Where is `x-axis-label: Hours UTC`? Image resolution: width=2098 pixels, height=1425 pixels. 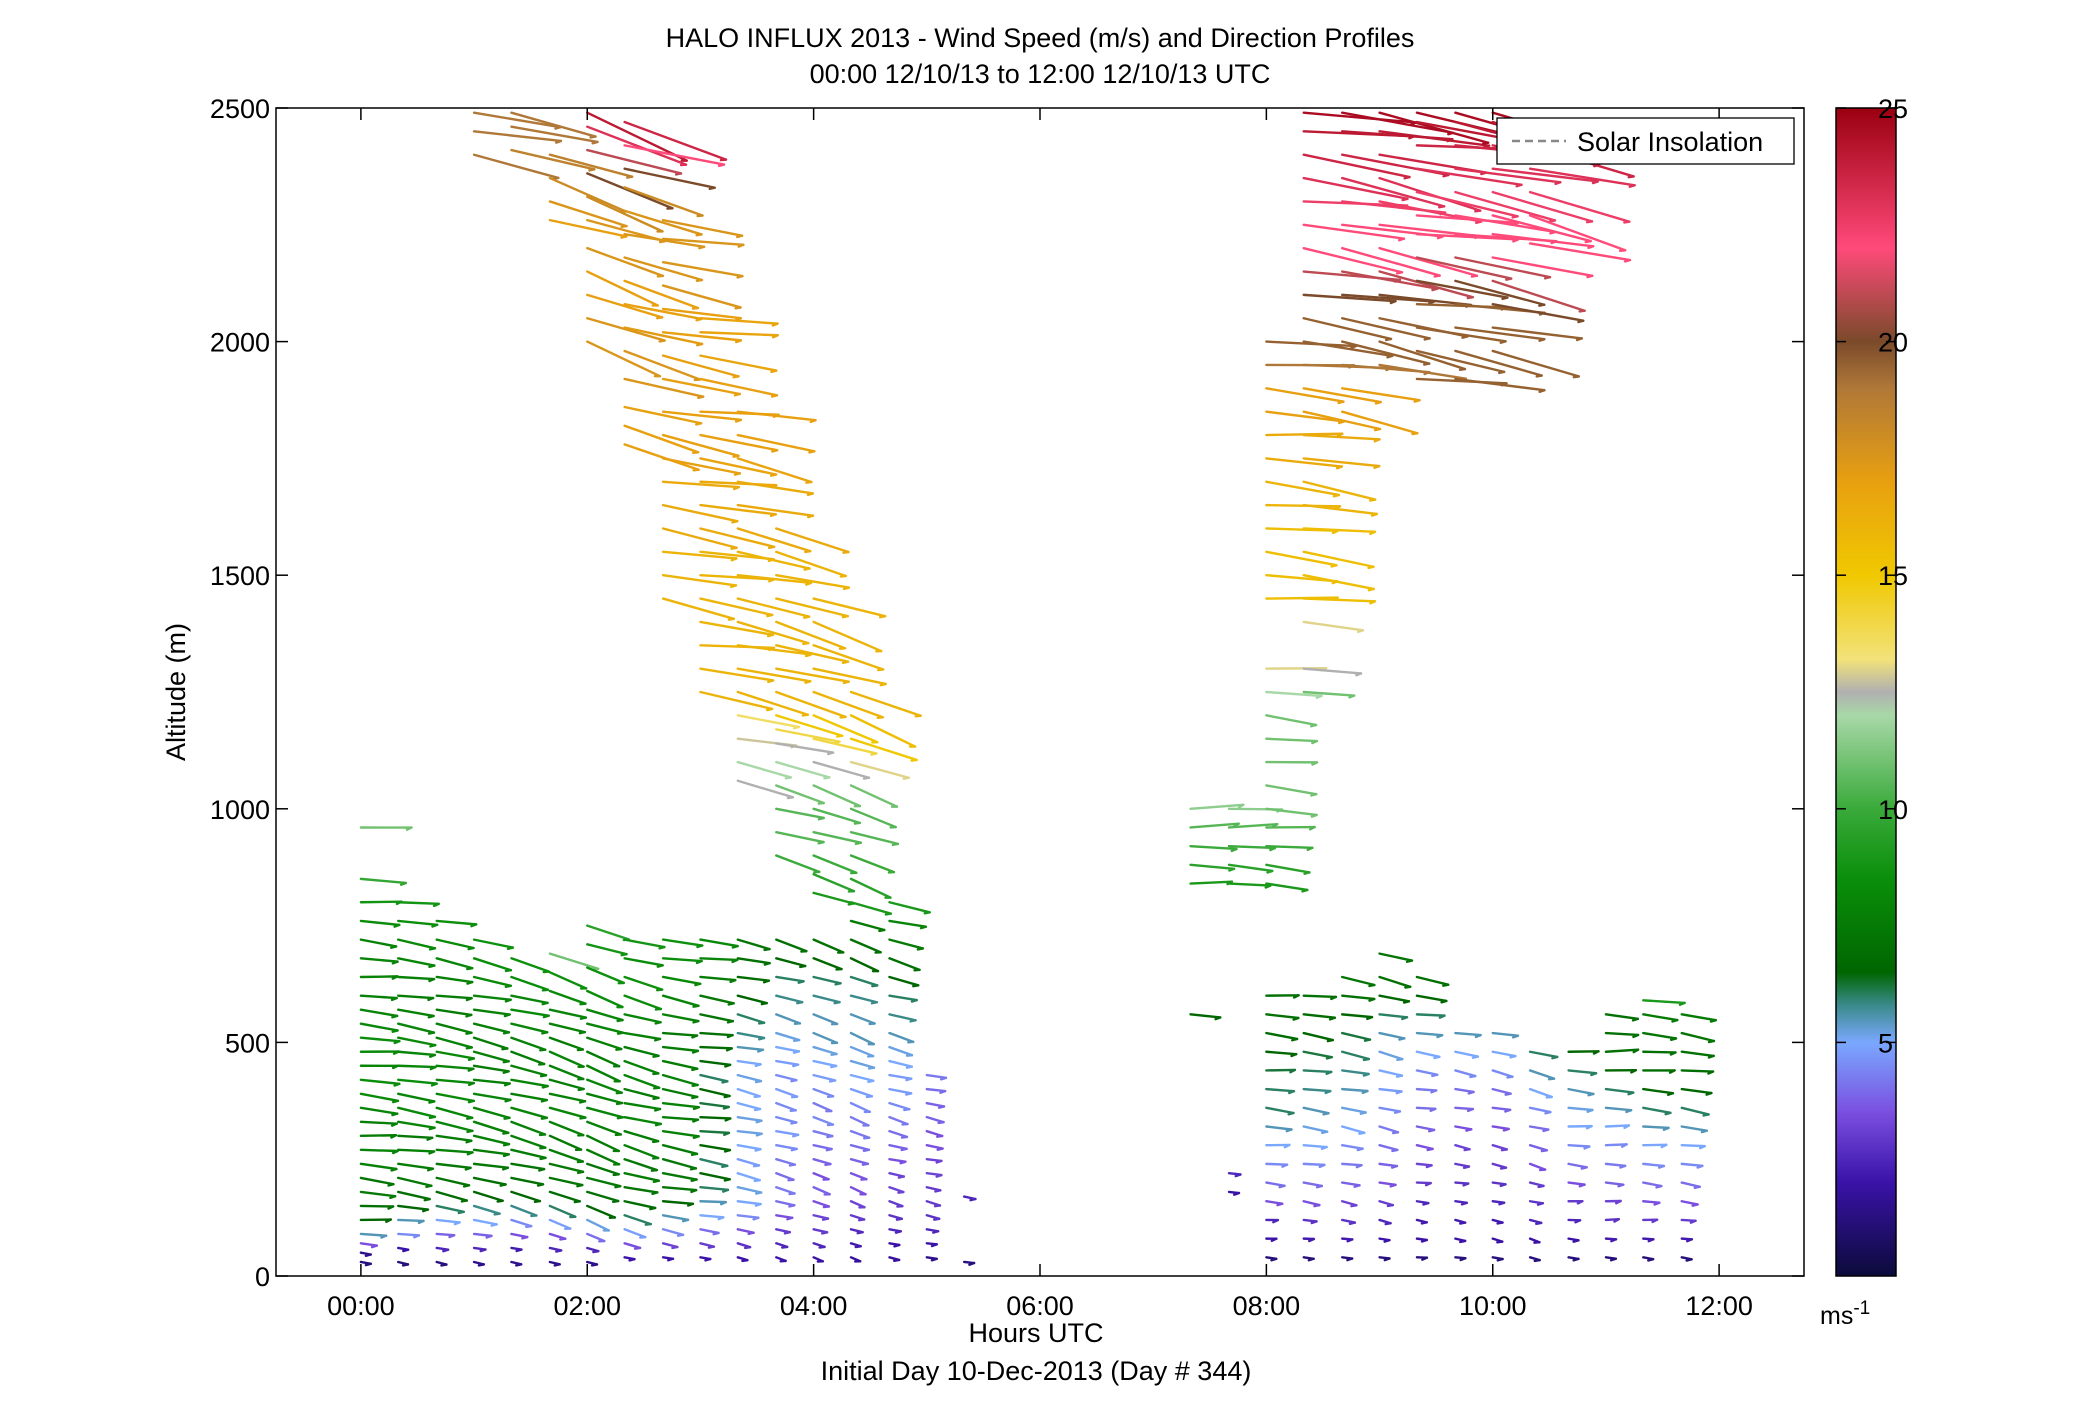 x-axis-label: Hours UTC is located at coordinates (1035, 1333).